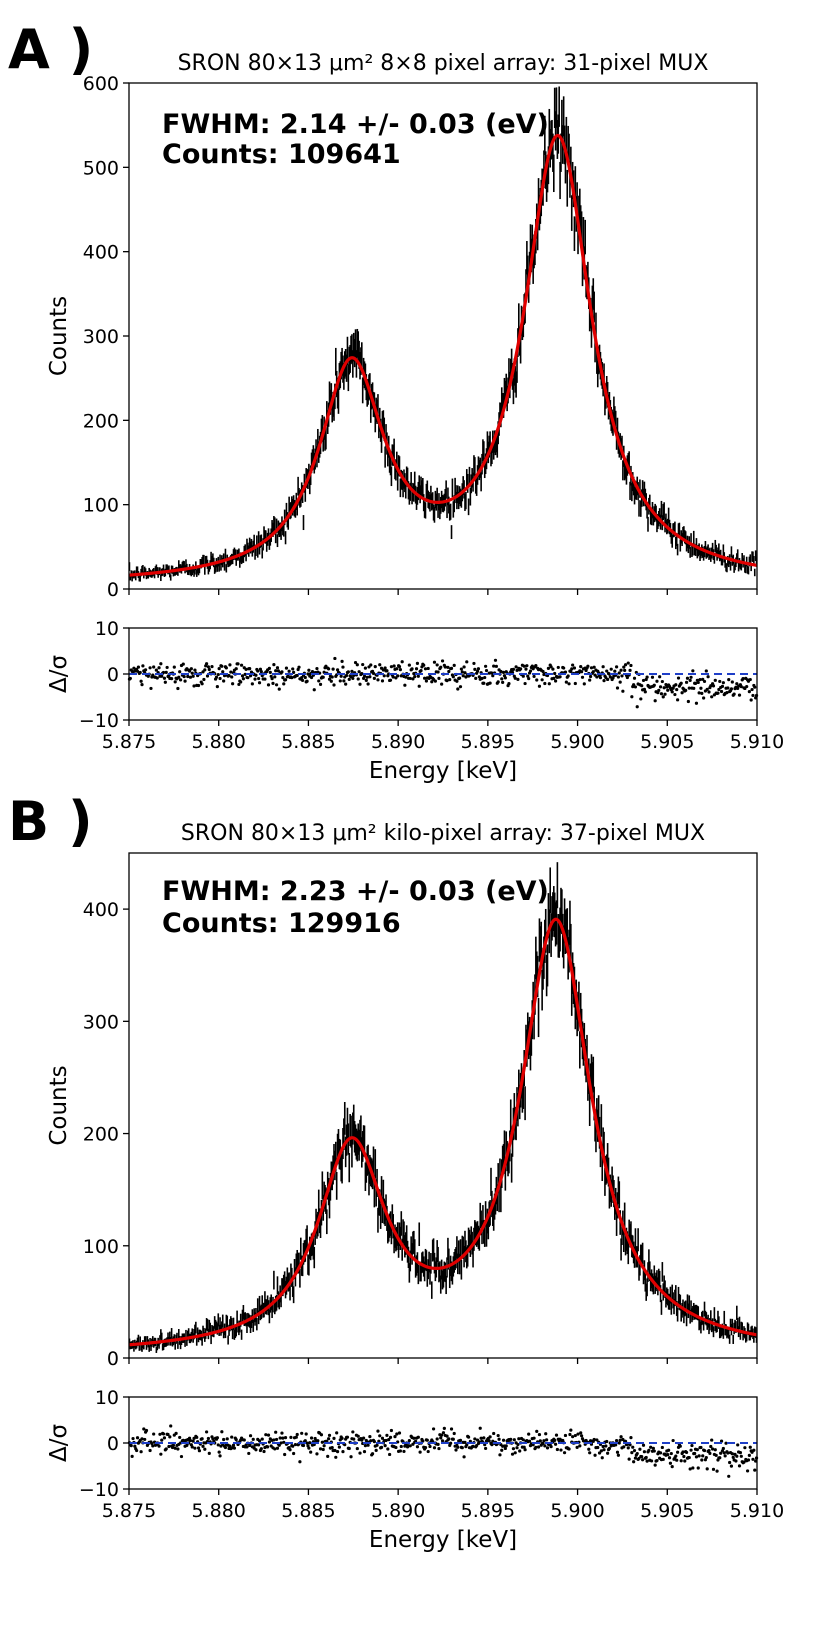  What do you see at coordinates (355, 891) in the screenshot?
I see `fwhm-annotation: FWHM: 2.23 +/- 0.03 (eV)` at bounding box center [355, 891].